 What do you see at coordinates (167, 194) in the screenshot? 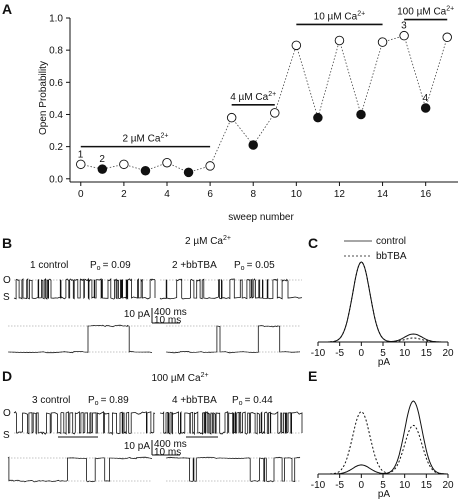
I see `chart-a-xtick-label: 4` at bounding box center [167, 194].